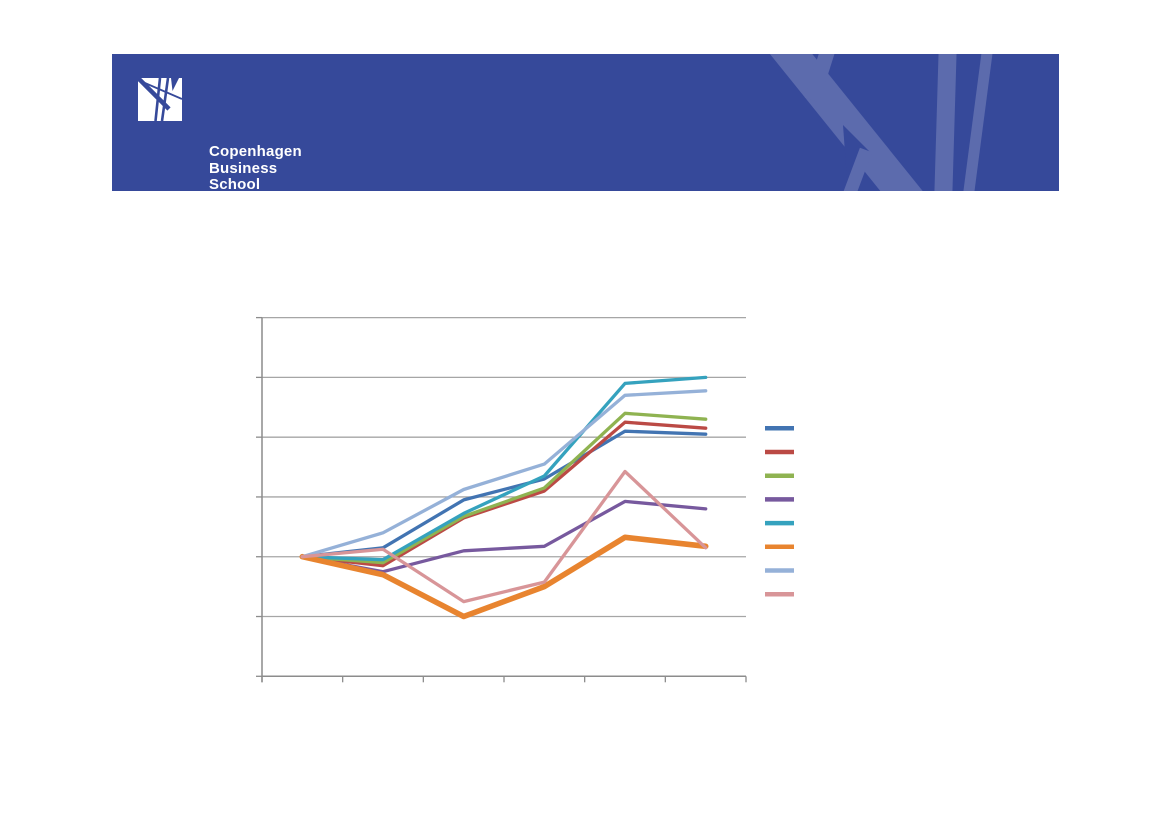  What do you see at coordinates (504, 577) in the screenshot?
I see `series-6-orange-line` at bounding box center [504, 577].